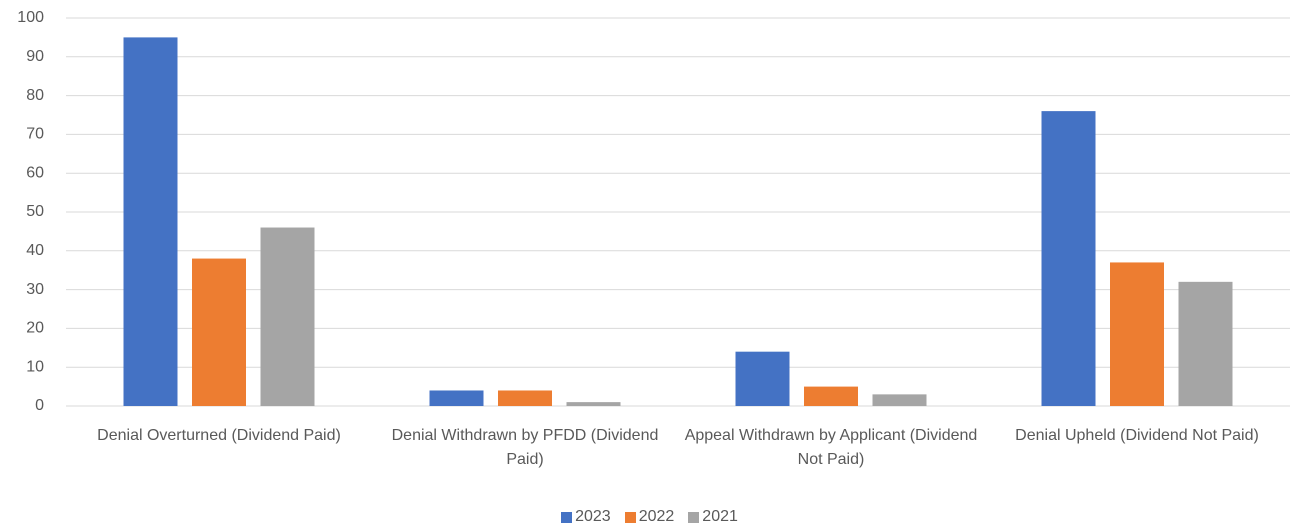 This screenshot has width=1299, height=531. What do you see at coordinates (35, 172) in the screenshot?
I see `y-tick-label: 60` at bounding box center [35, 172].